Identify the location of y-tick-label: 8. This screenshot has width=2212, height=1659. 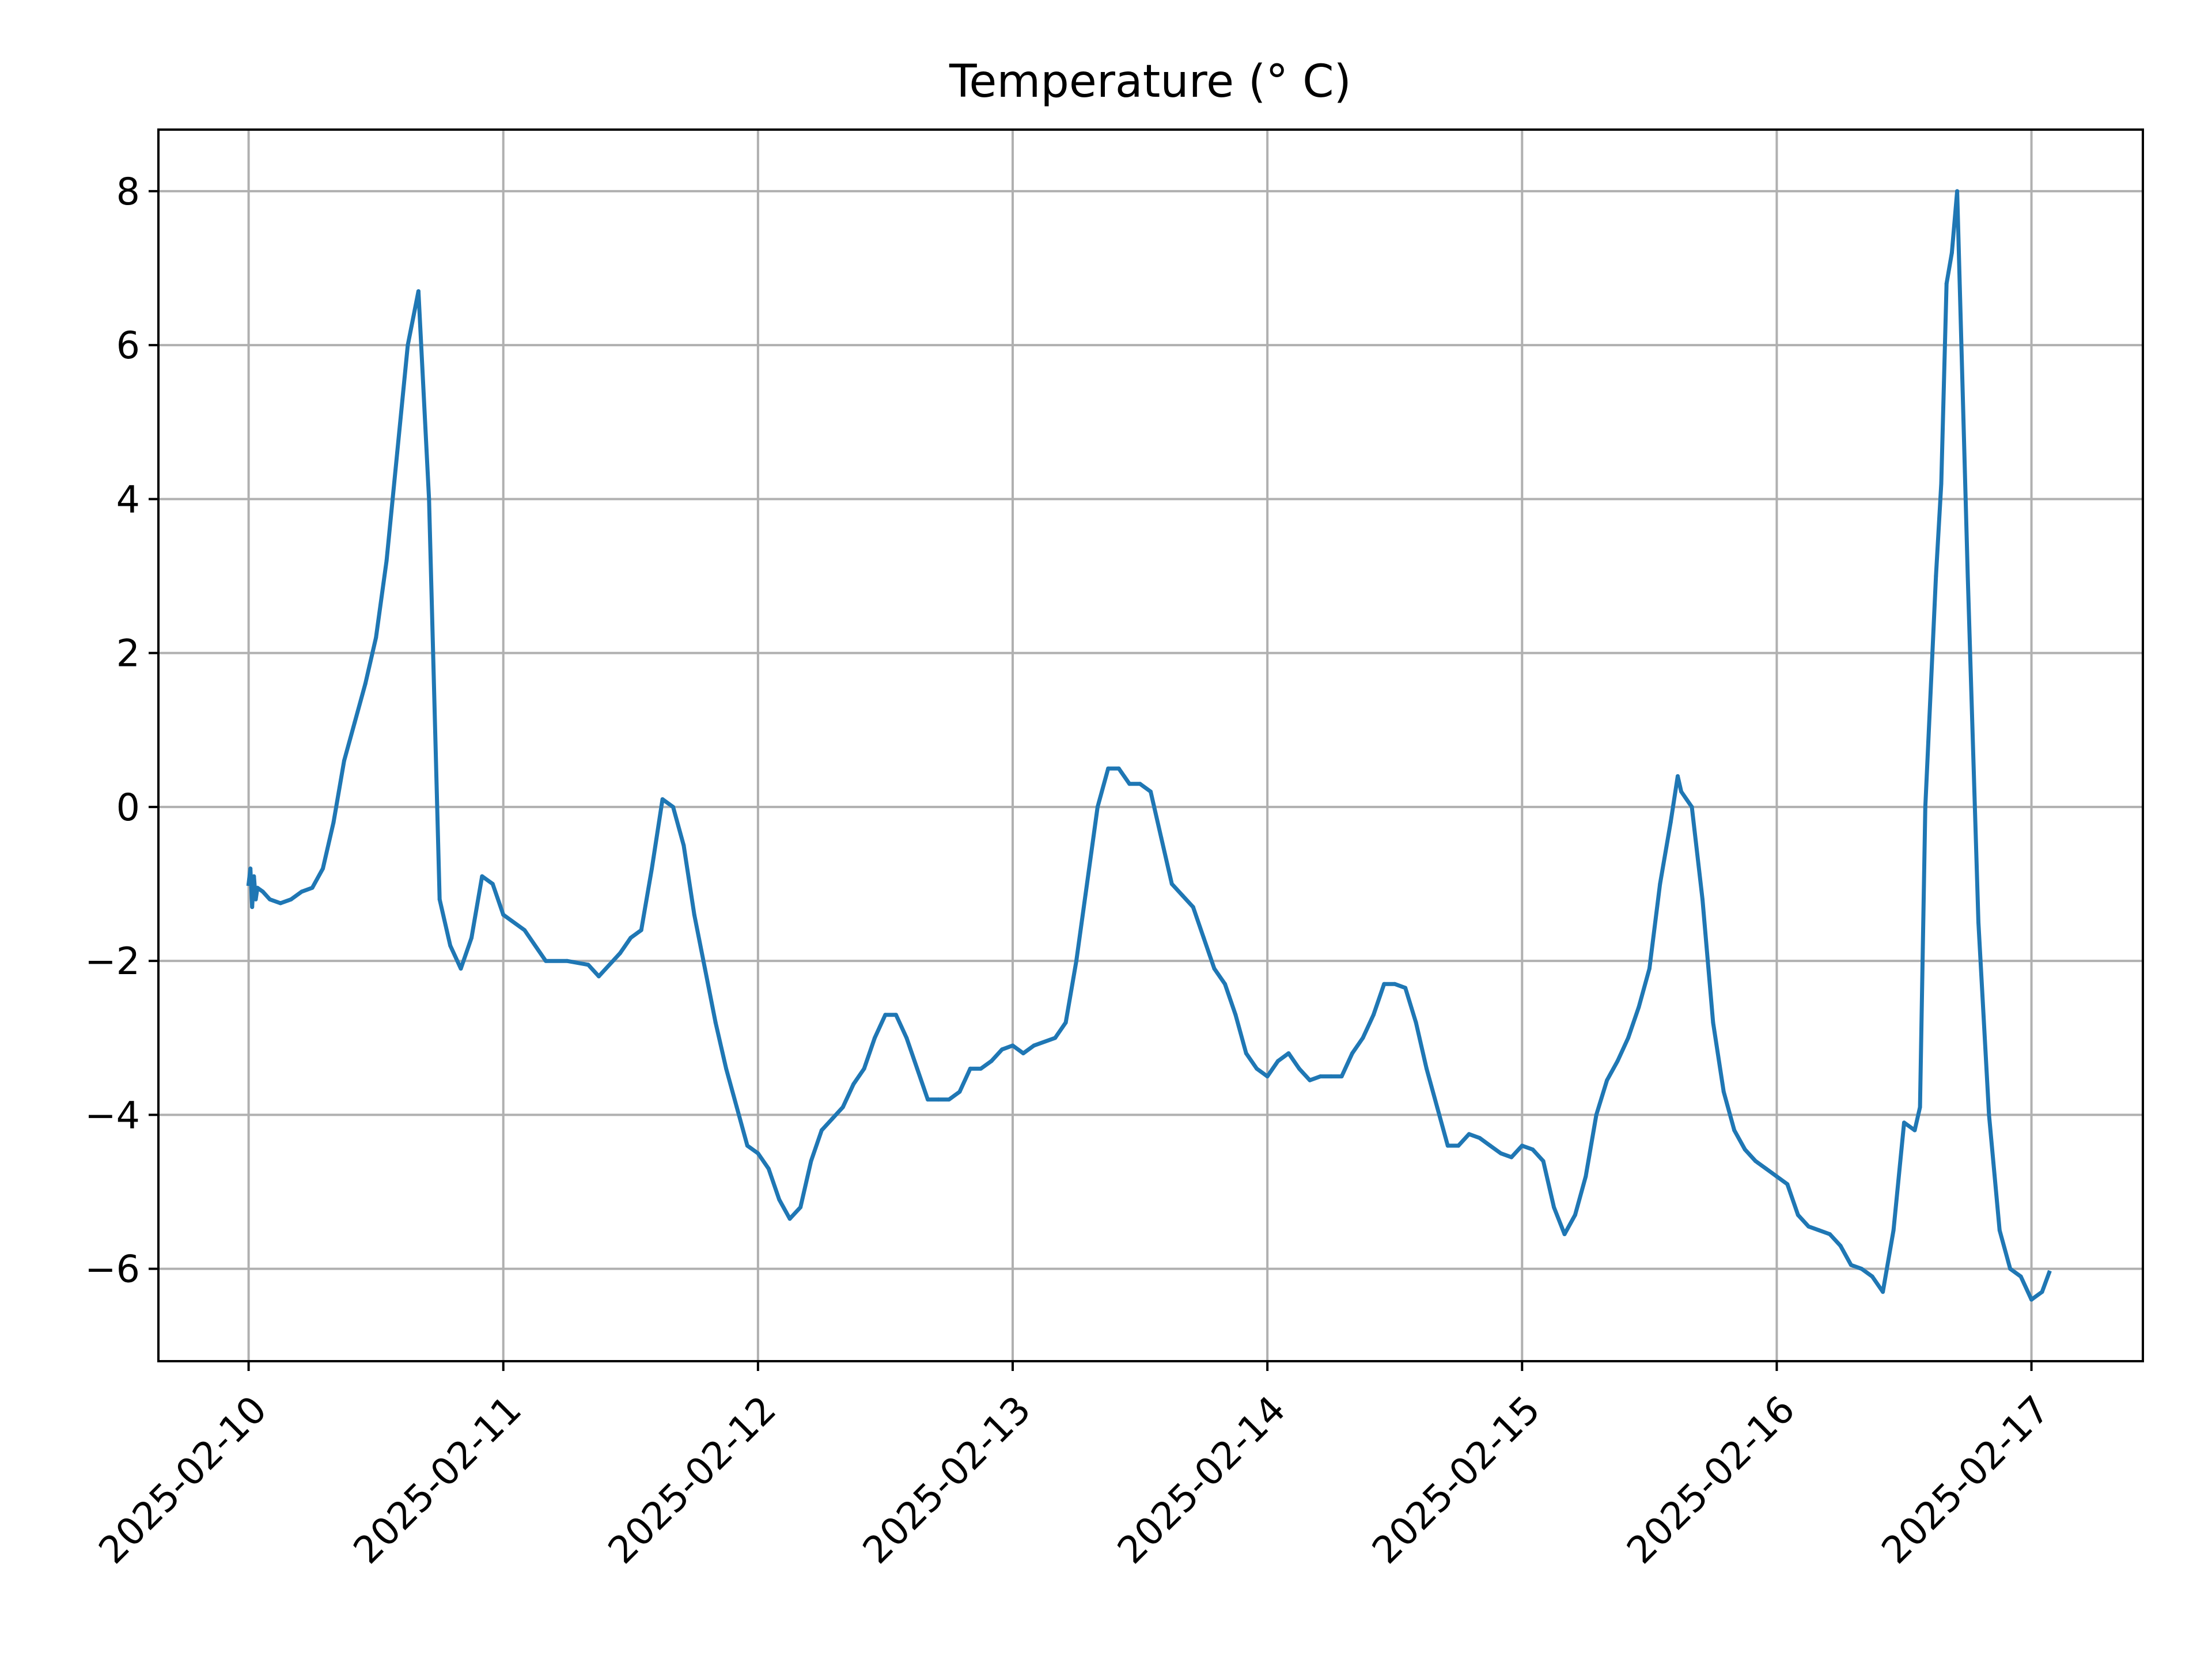
(128, 192).